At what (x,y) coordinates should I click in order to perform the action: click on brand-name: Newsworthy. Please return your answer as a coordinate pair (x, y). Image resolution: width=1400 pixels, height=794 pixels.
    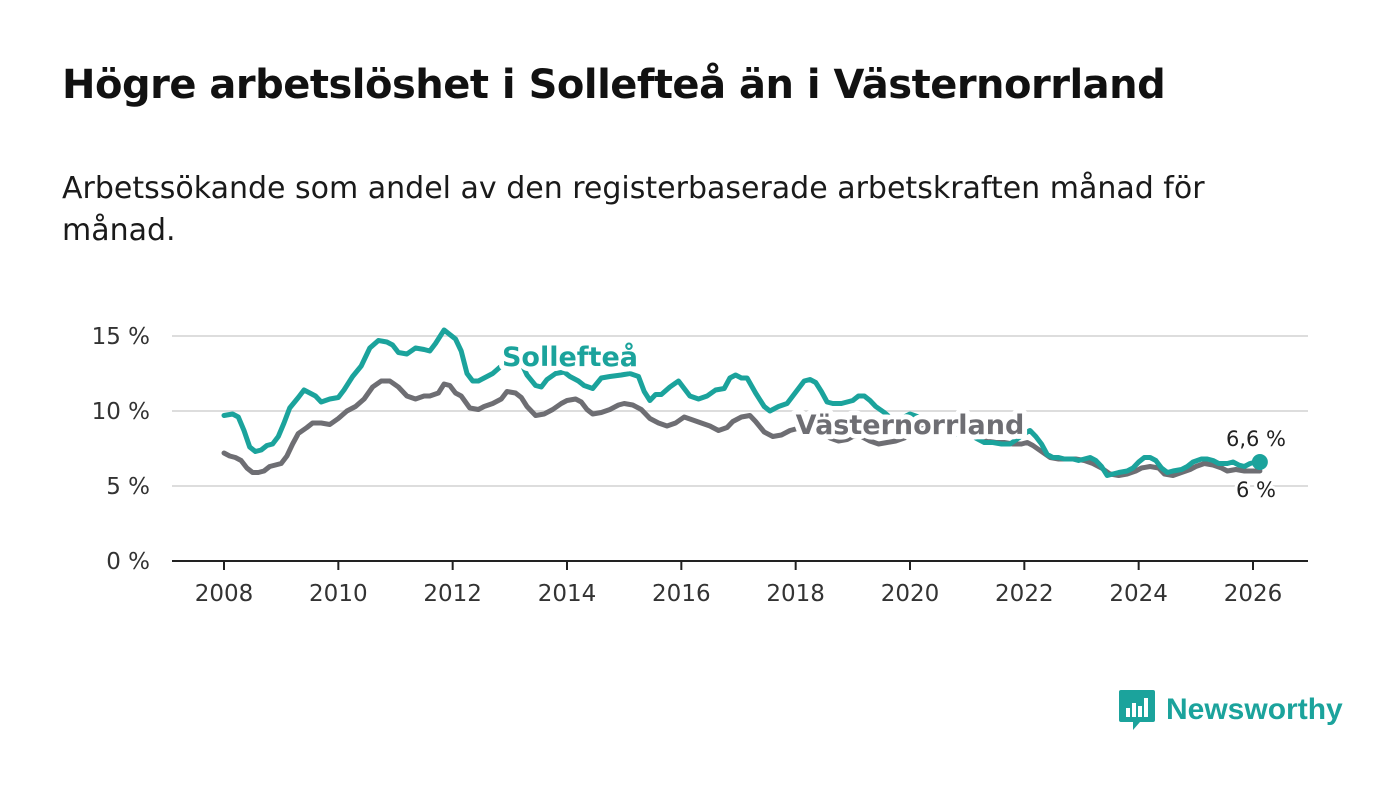
    Looking at the image, I should click on (1254, 709).